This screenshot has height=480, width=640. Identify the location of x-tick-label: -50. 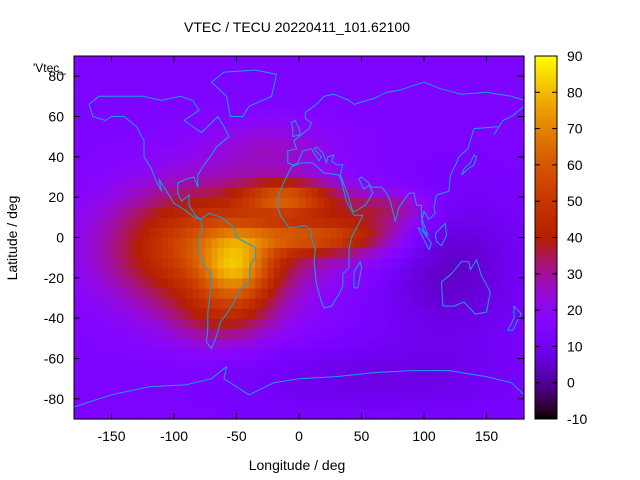
(236, 436).